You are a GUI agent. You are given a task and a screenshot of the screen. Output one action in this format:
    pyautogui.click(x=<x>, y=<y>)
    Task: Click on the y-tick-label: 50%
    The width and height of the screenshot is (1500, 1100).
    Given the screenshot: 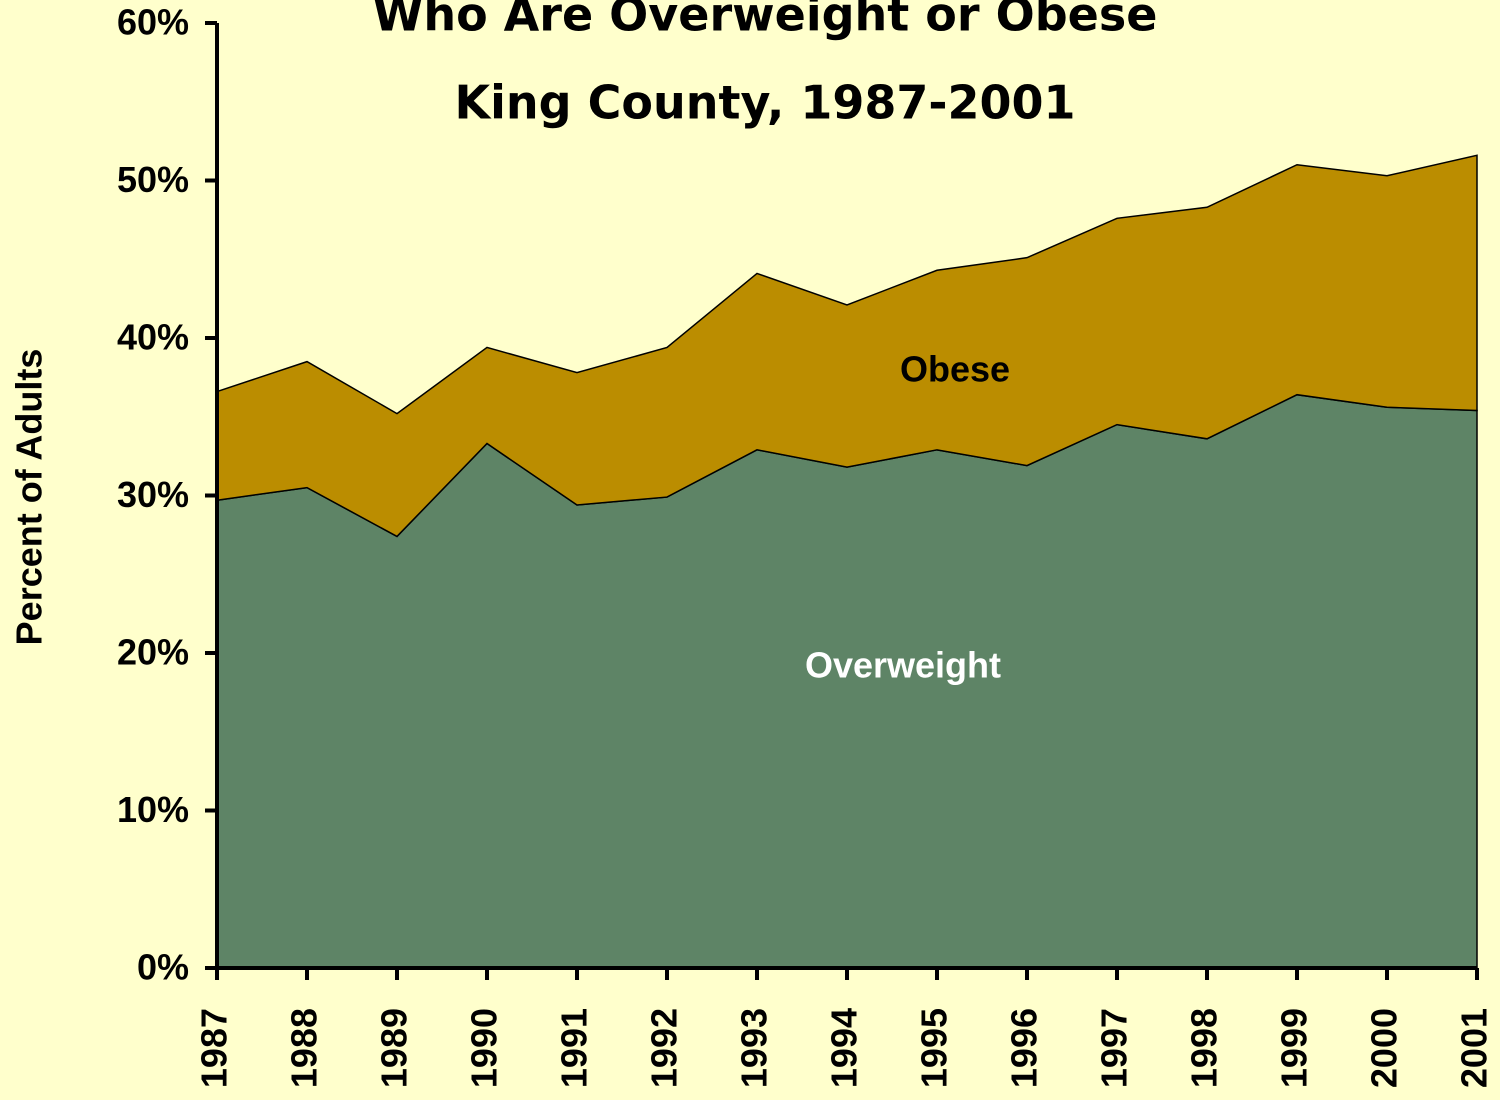 What is the action you would take?
    pyautogui.click(x=153, y=179)
    